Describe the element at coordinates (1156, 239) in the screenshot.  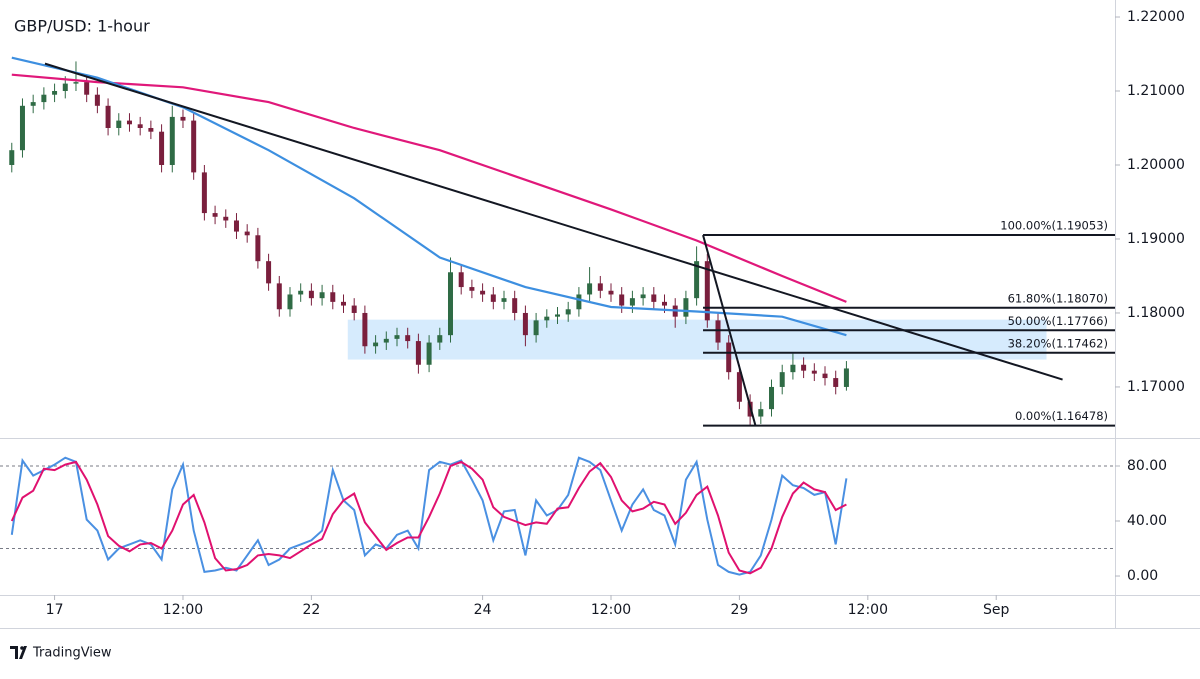
I see `y-tick-label: 1.19000` at that location.